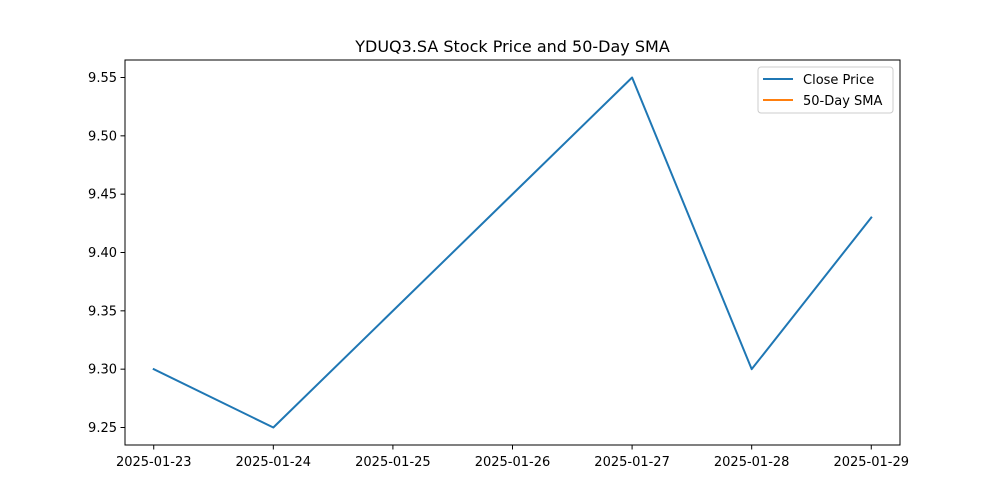 The width and height of the screenshot is (1000, 500). Describe the element at coordinates (825, 90) in the screenshot. I see `legend: Close Price 50-Day SMA` at that location.